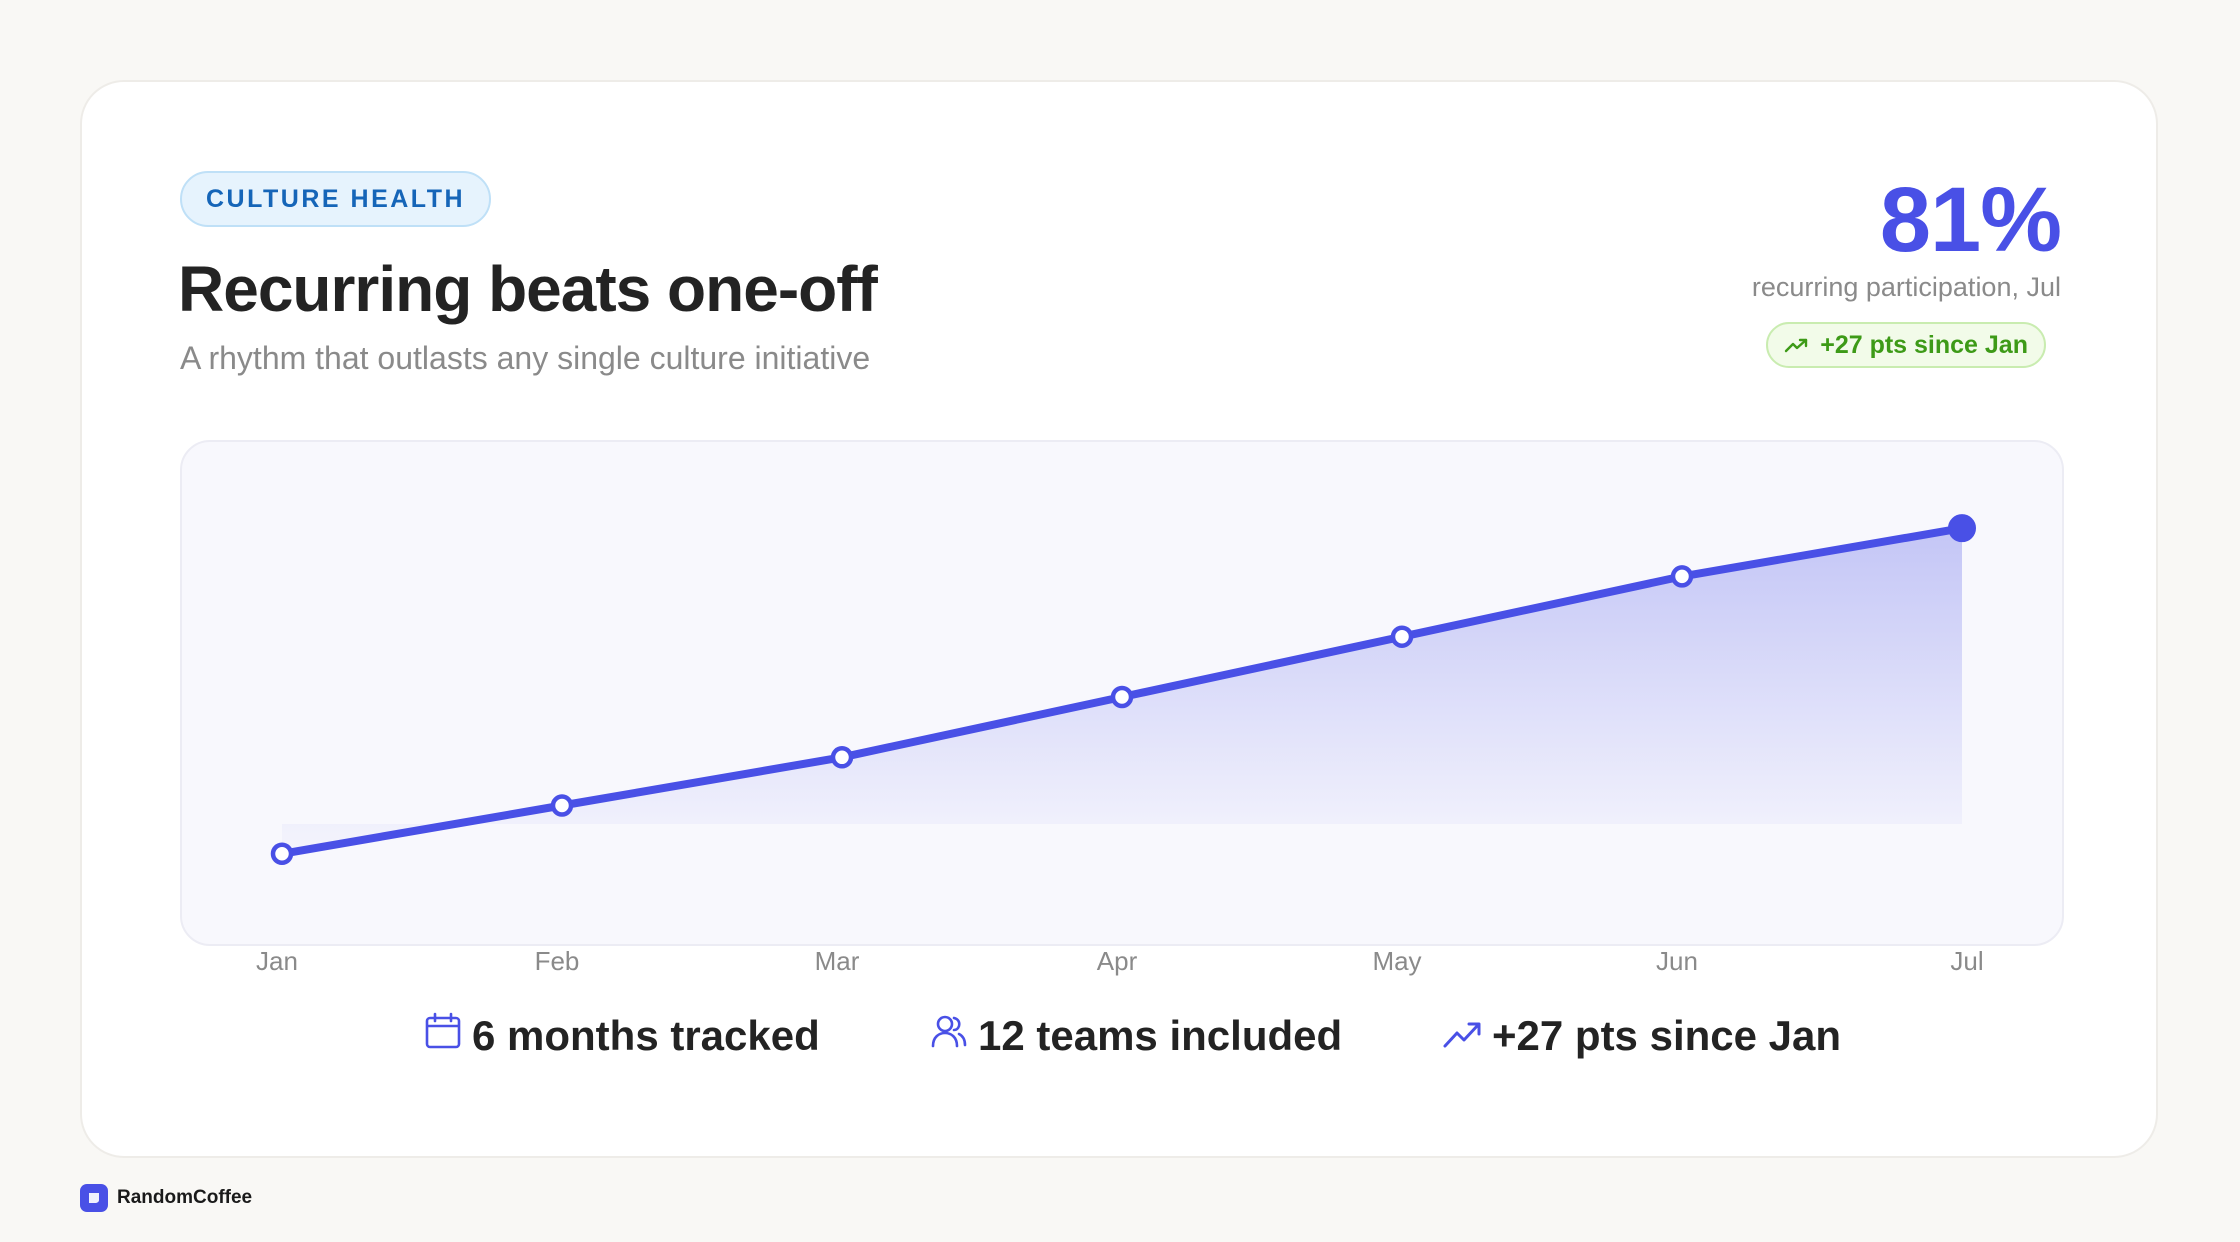 This screenshot has height=1242, width=2240. What do you see at coordinates (1677, 961) in the screenshot?
I see `x-tick-label: Jun` at bounding box center [1677, 961].